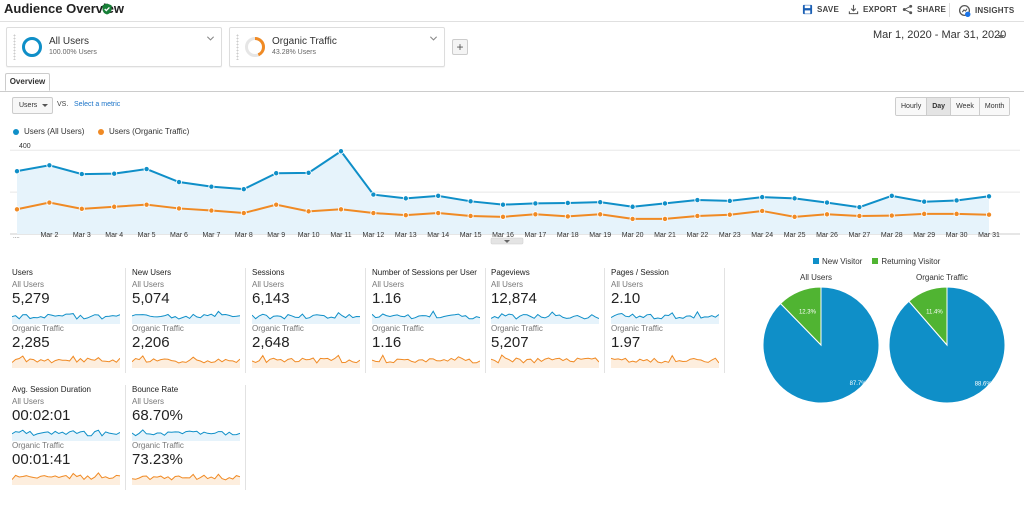 This screenshot has height=510, width=1024. Describe the element at coordinates (965, 106) in the screenshot. I see `granularity-week: Week` at that location.